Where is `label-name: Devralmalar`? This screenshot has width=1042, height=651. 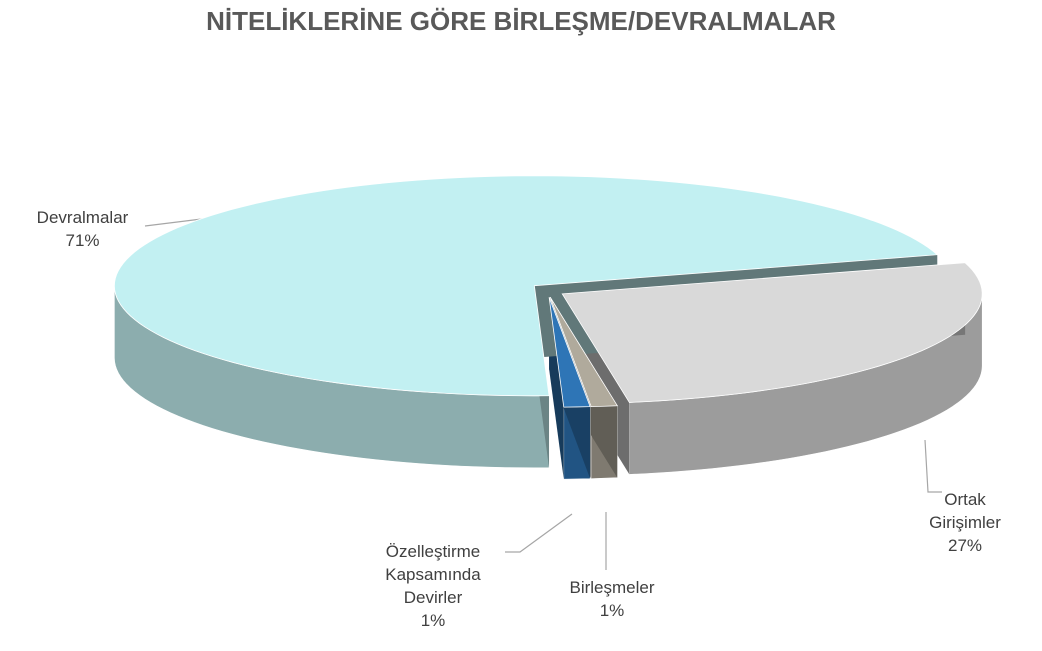
label-name: Devralmalar is located at coordinates (82, 217).